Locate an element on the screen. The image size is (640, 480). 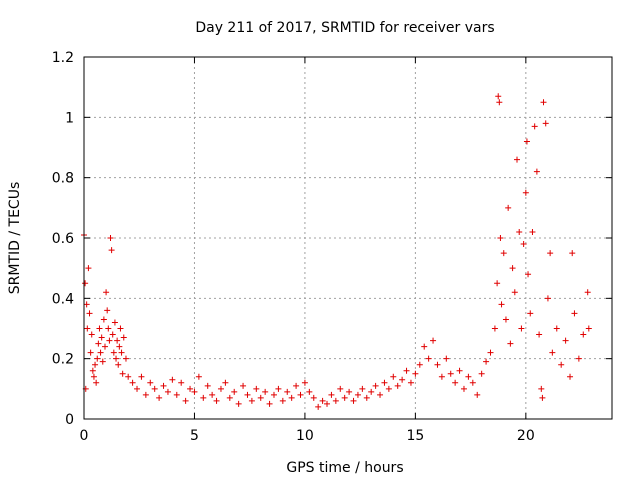
y-tick-label: 0.6 is located at coordinates (63, 239).